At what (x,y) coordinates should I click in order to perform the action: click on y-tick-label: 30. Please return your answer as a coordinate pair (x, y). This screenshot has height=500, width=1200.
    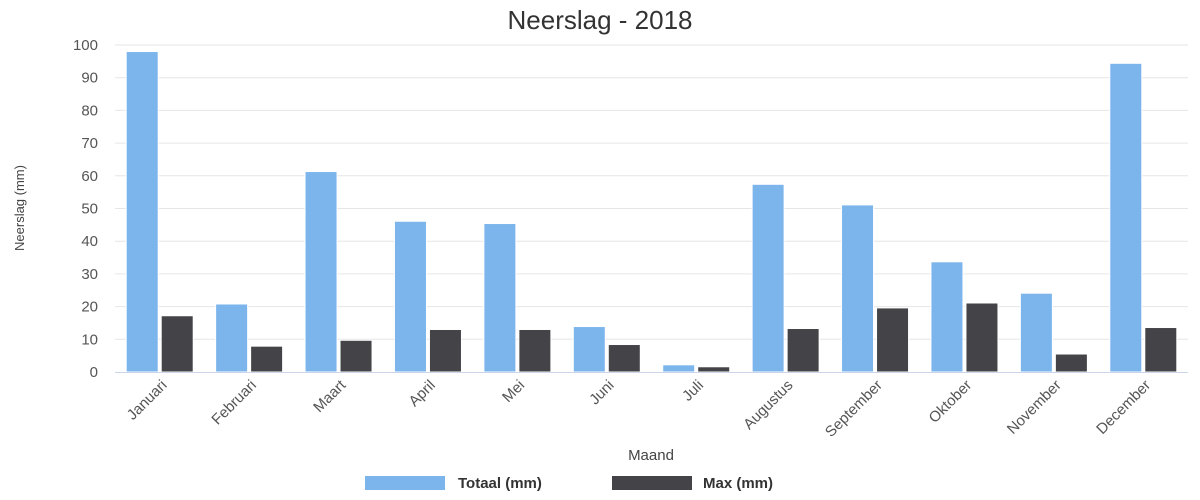
    Looking at the image, I should click on (89, 274).